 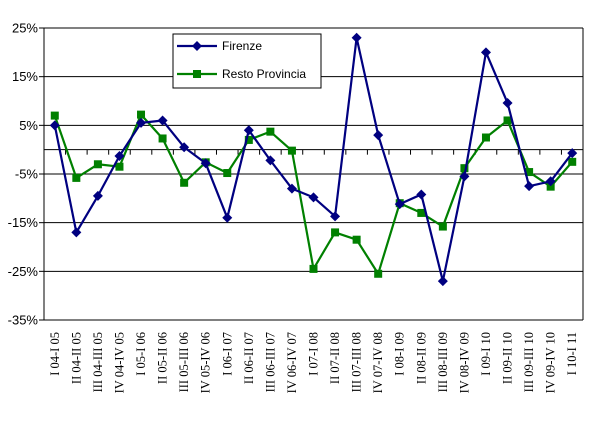 I want to click on y-tick-label: -35%, so click(x=23, y=320).